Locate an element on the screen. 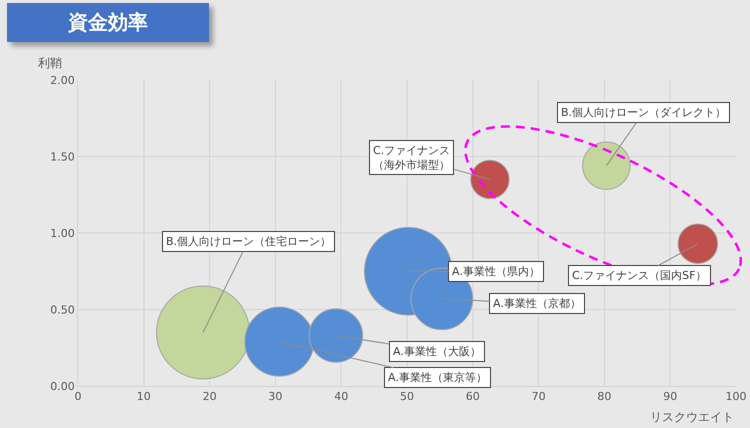 The height and width of the screenshot is (428, 750). y-axis-title: 利鞘 is located at coordinates (50, 63).